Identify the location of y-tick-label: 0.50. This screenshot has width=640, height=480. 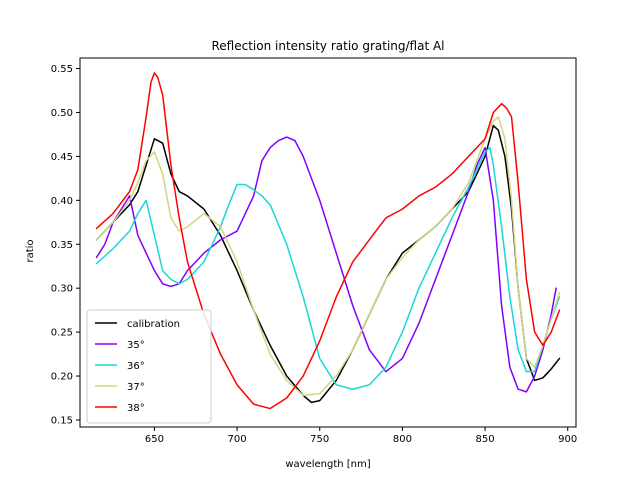
(62, 113).